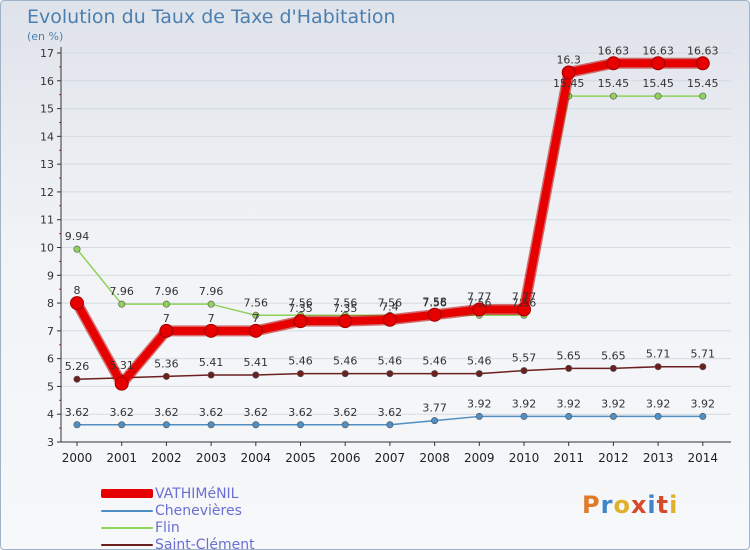  What do you see at coordinates (345, 458) in the screenshot?
I see `x-tick-label: 2006` at bounding box center [345, 458].